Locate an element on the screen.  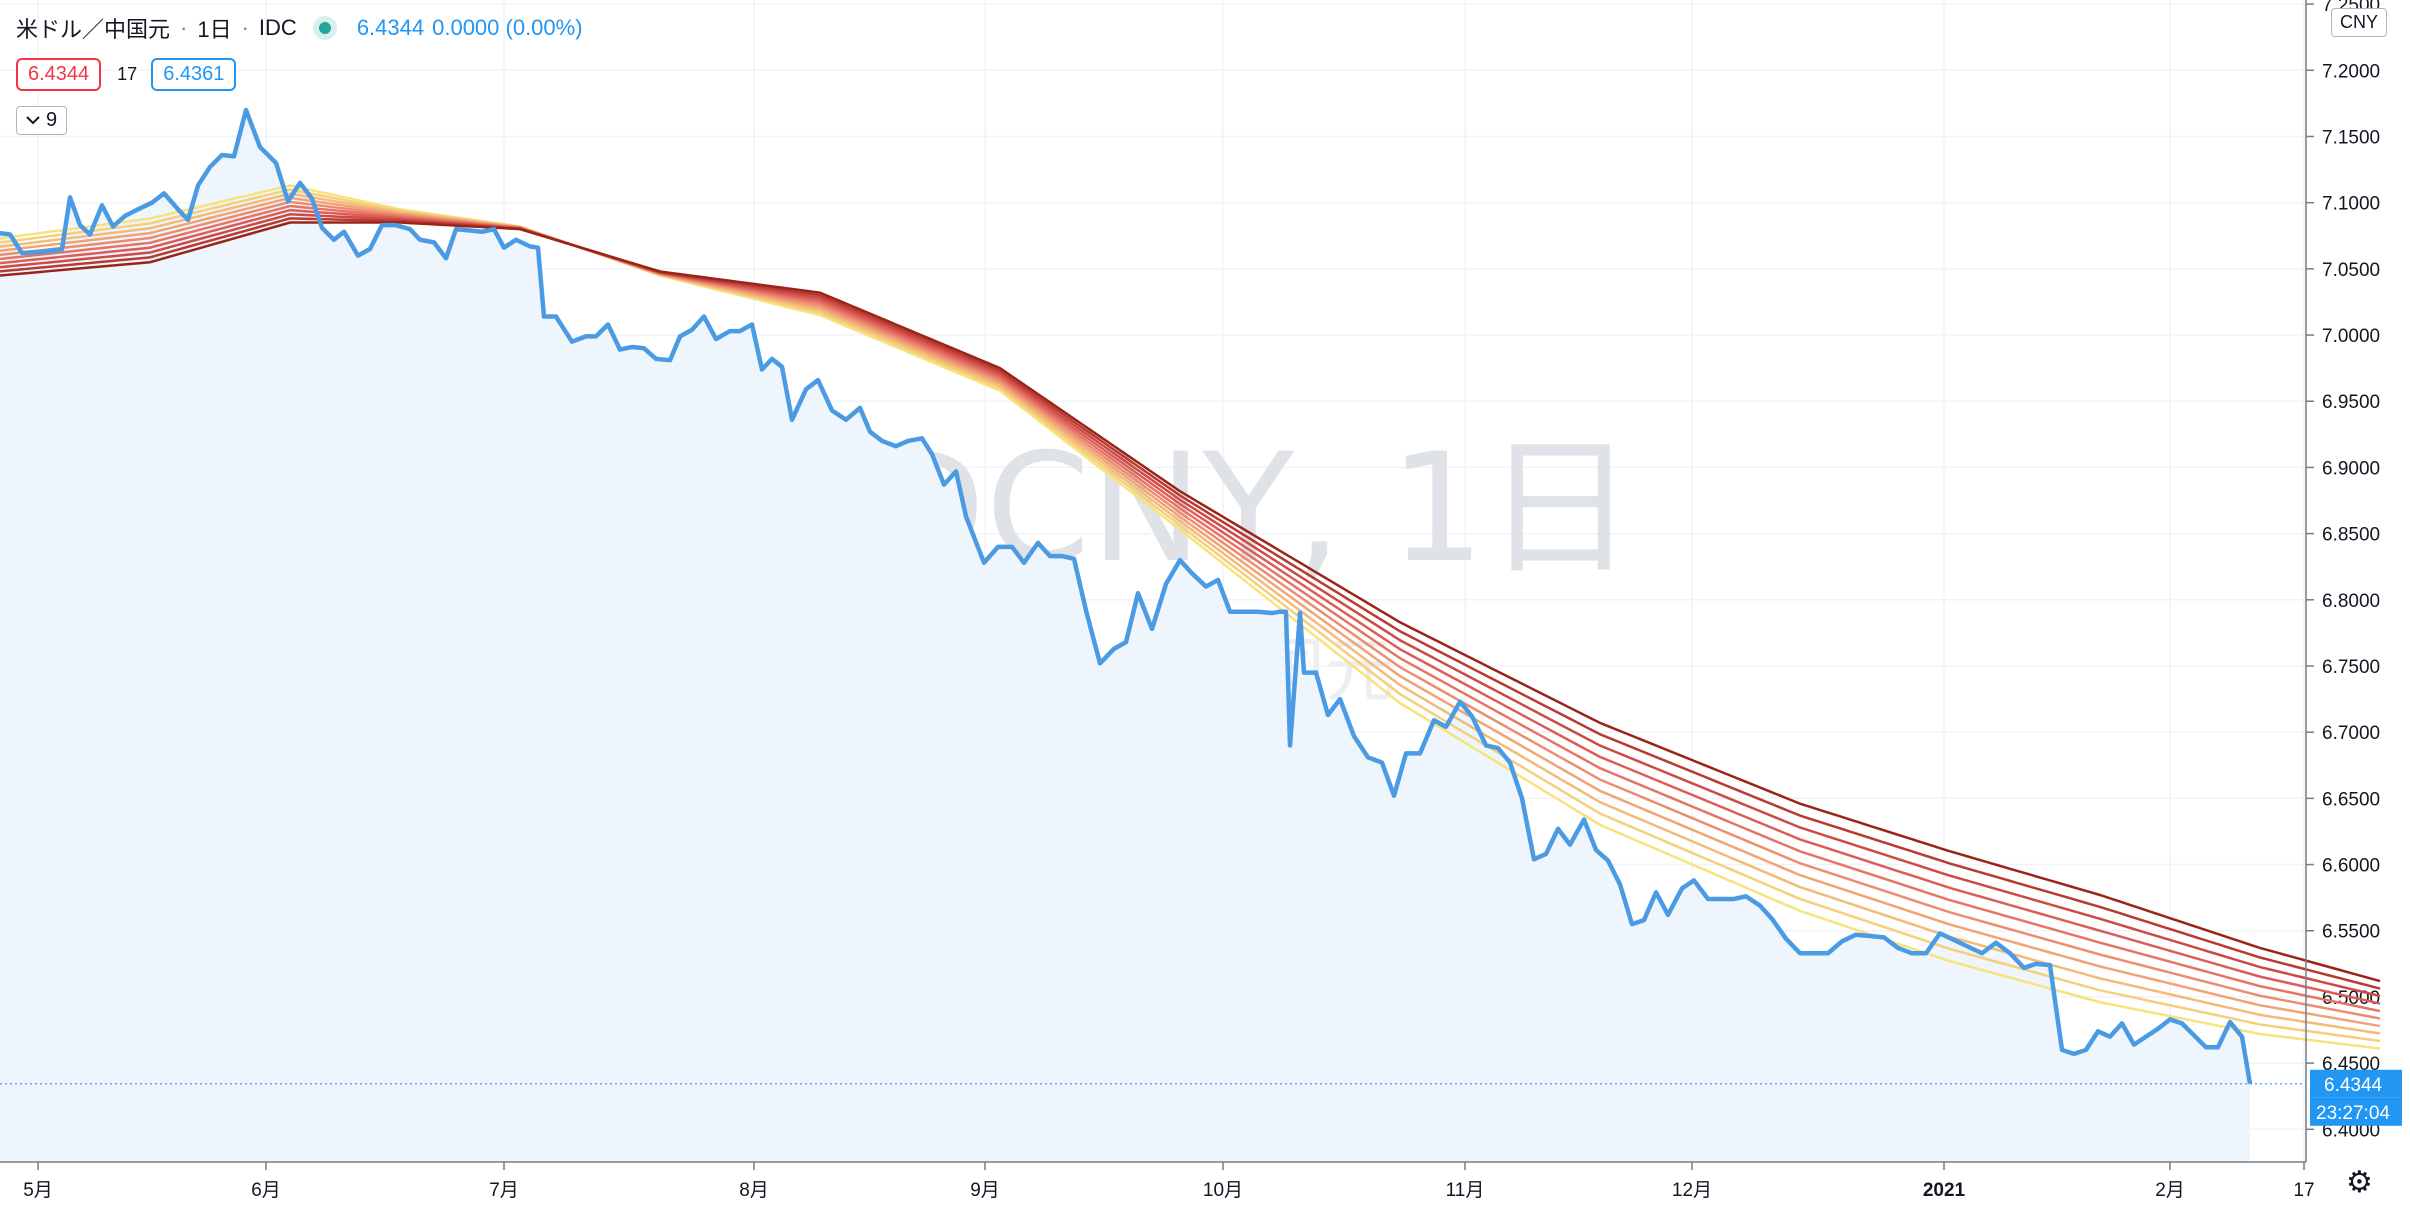
countdown-label-bg is located at coordinates (2356, 1111).